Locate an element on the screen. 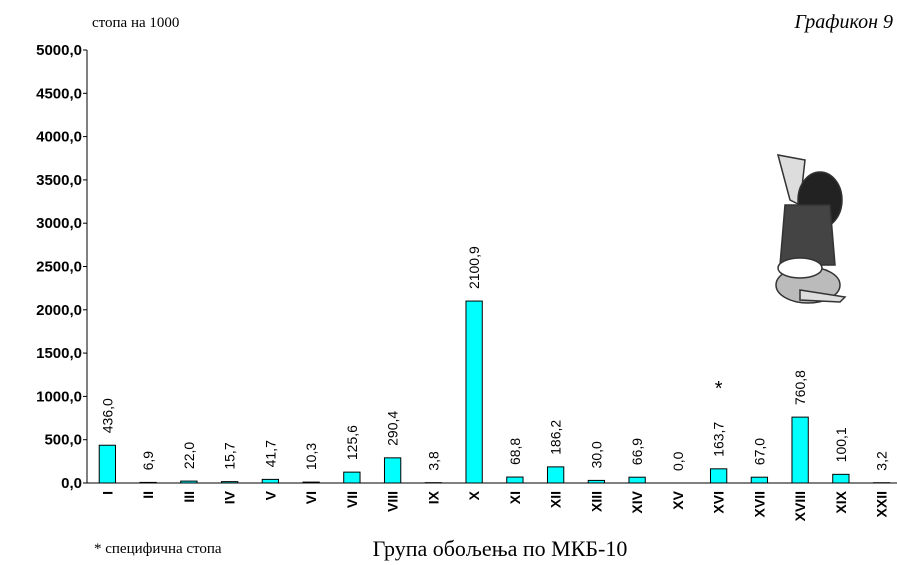 Image resolution: width=897 pixels, height=565 pixels. x-tick-label: I is located at coordinates (107, 493).